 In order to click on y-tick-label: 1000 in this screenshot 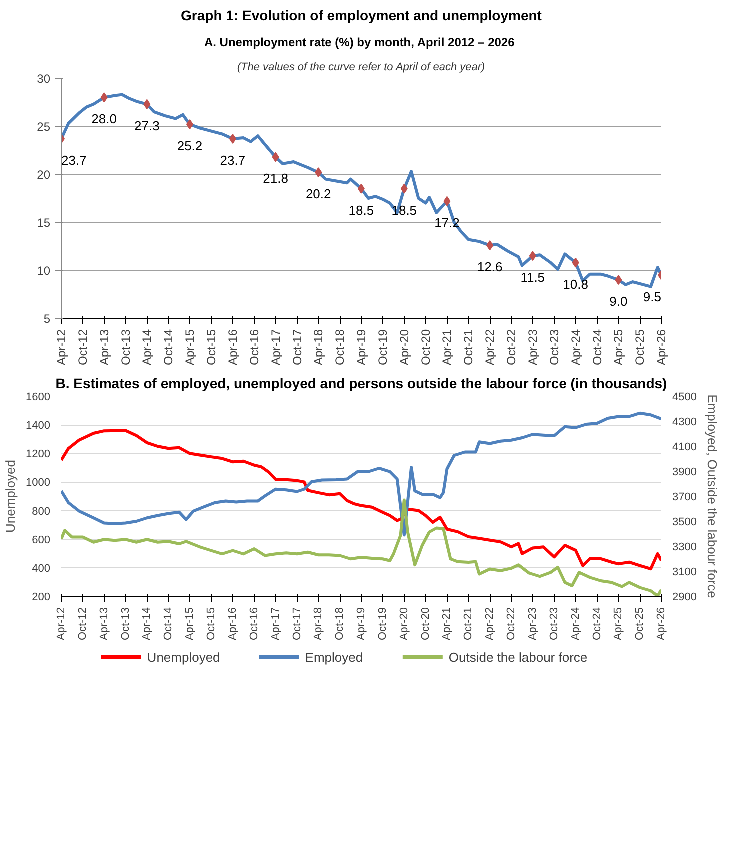, I will do `click(38, 483)`.